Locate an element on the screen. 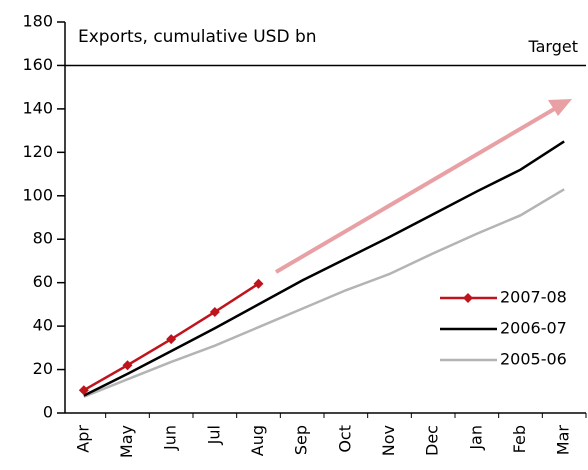 The image size is (588, 470). y-tick-label: 40 is located at coordinates (43, 325).